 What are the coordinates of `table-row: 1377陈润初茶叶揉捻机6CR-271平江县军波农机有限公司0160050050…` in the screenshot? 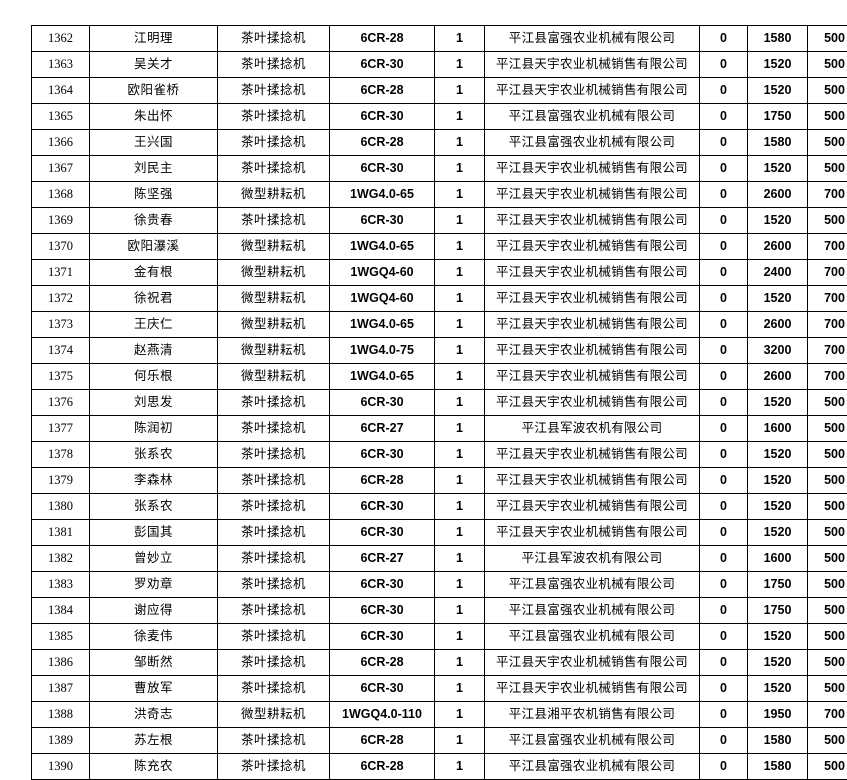 It's located at (439, 429).